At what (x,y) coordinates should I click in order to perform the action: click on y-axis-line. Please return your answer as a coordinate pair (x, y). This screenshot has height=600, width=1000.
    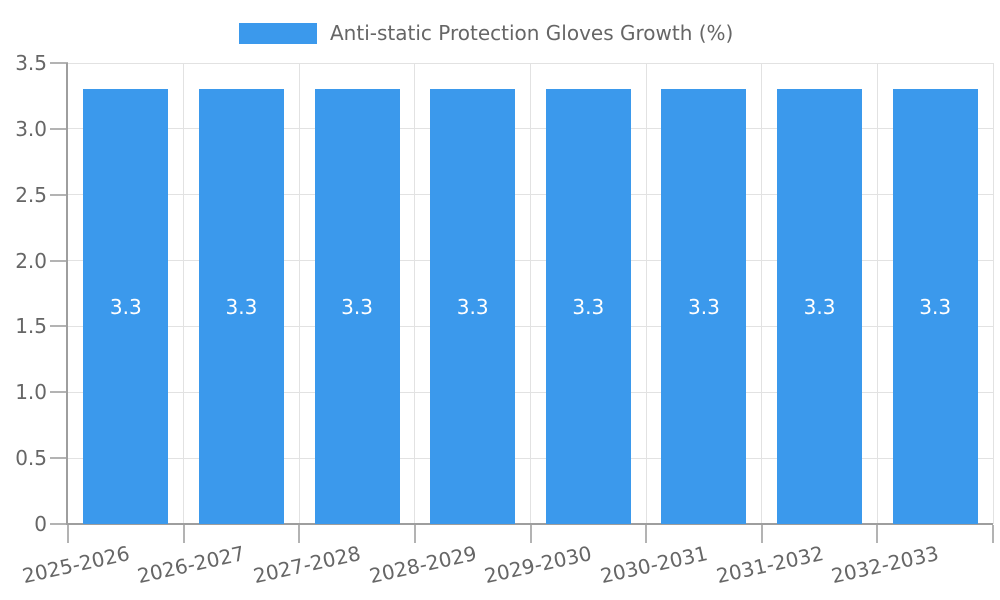
    Looking at the image, I should click on (67, 294).